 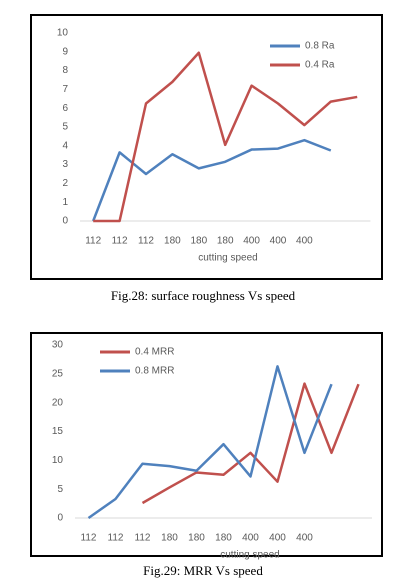 I want to click on legend-label: 0.8 MRR, so click(x=154, y=371).